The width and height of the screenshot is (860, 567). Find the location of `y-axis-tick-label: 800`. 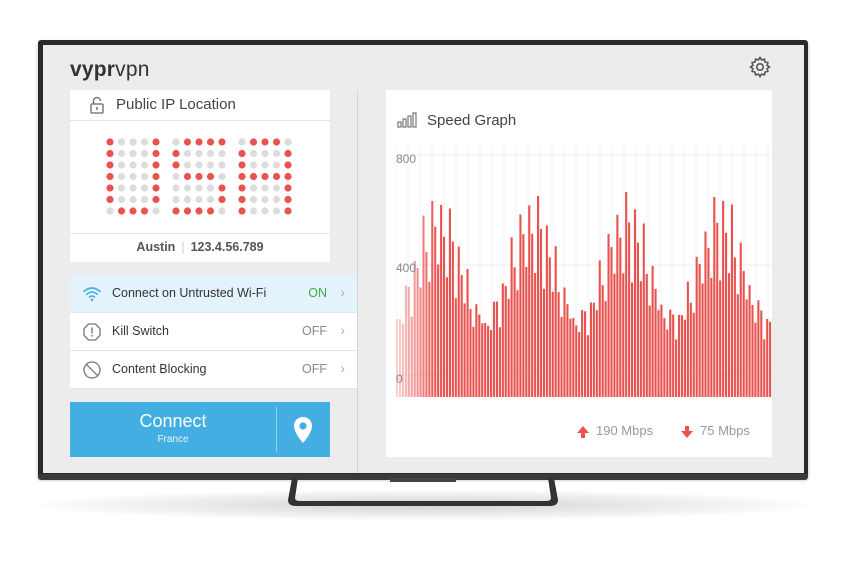

y-axis-tick-label: 800 is located at coordinates (406, 159).